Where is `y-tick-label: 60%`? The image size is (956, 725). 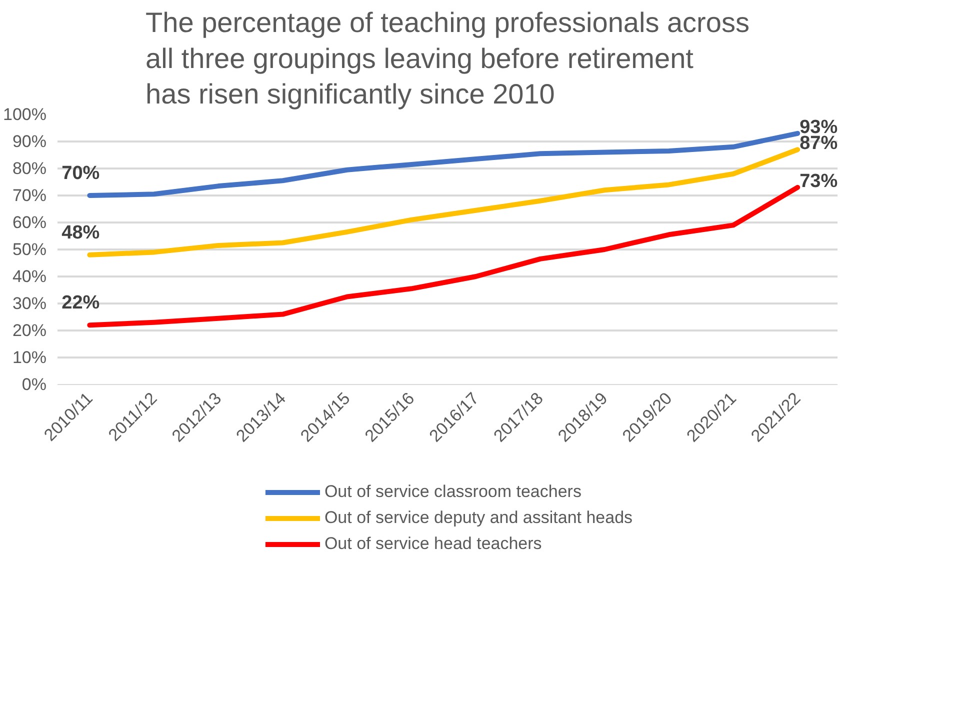
y-tick-label: 60% is located at coordinates (29, 222).